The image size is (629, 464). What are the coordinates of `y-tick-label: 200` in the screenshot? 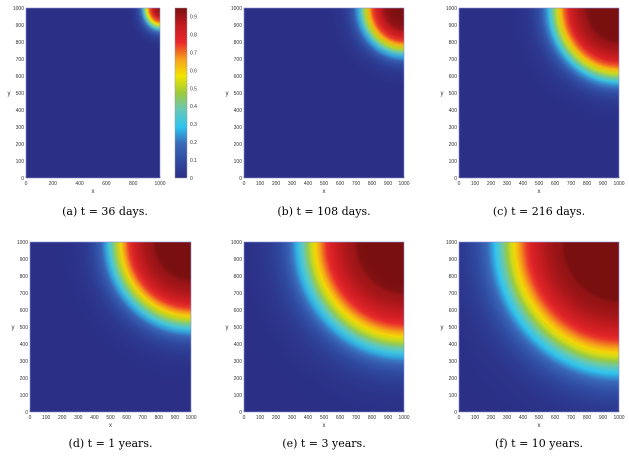 It's located at (24, 379).